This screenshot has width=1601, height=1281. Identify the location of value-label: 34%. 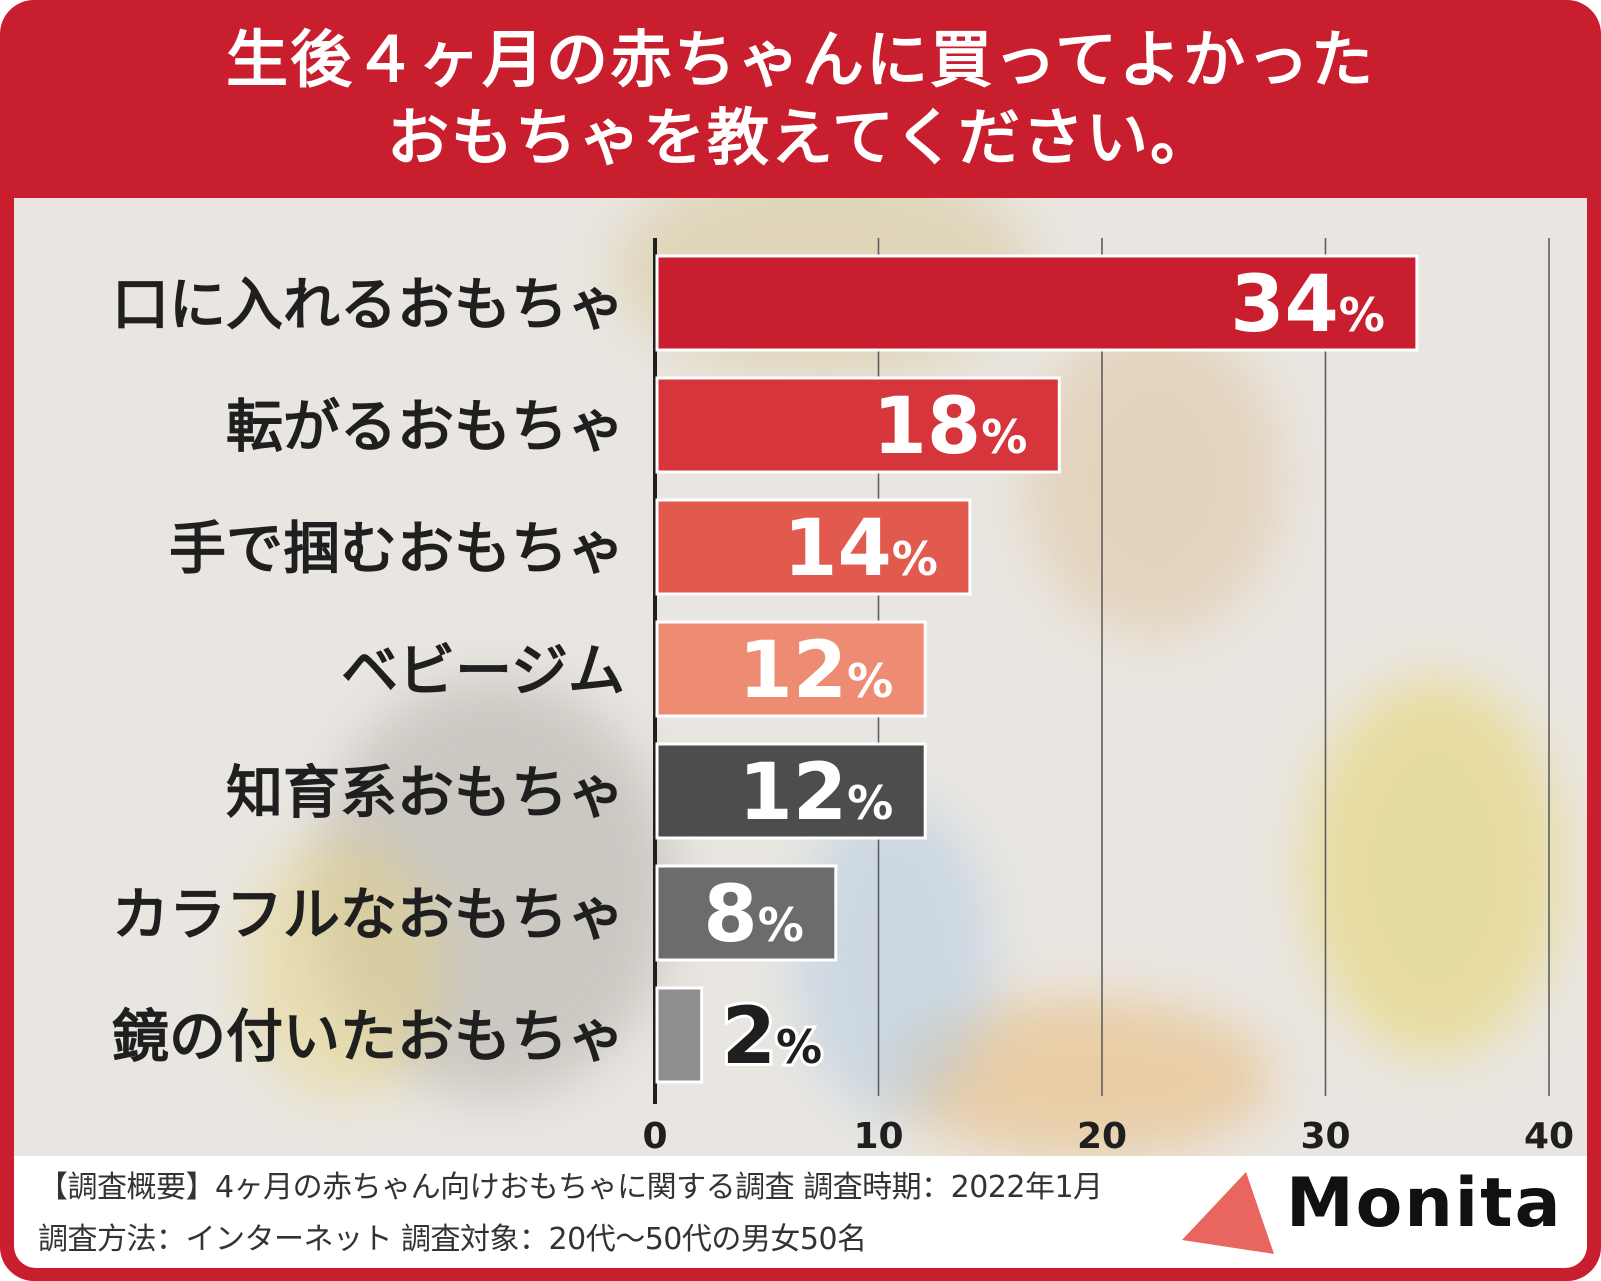
(1307, 305).